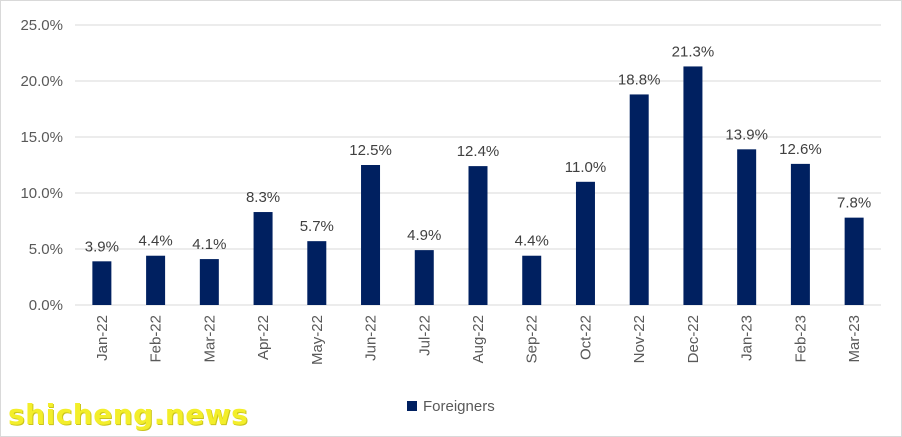  What do you see at coordinates (102, 338) in the screenshot?
I see `x-tick-label: Jan-22` at bounding box center [102, 338].